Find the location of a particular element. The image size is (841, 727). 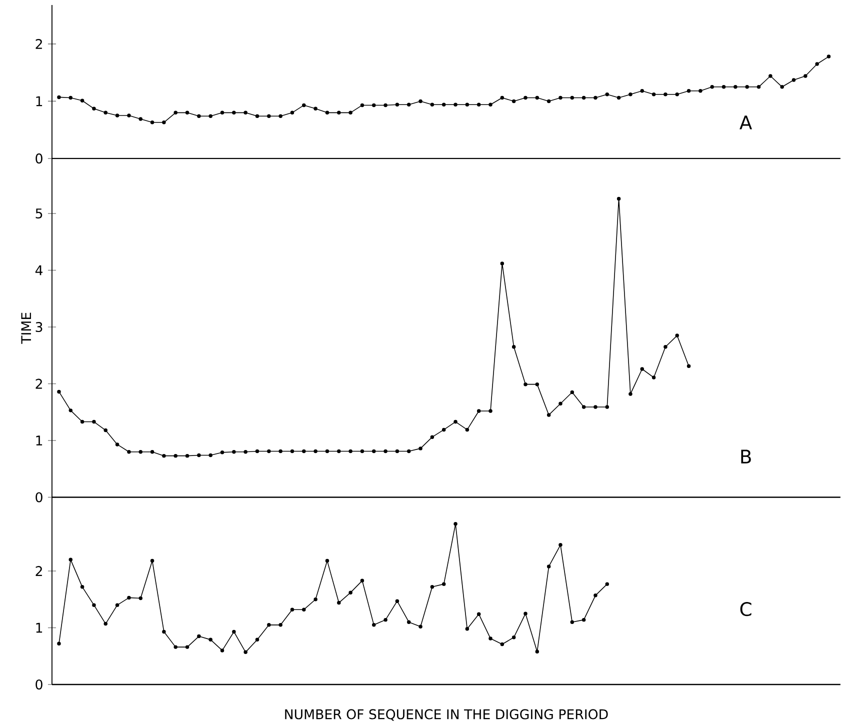

y-tick-label: 0 is located at coordinates (39, 158).